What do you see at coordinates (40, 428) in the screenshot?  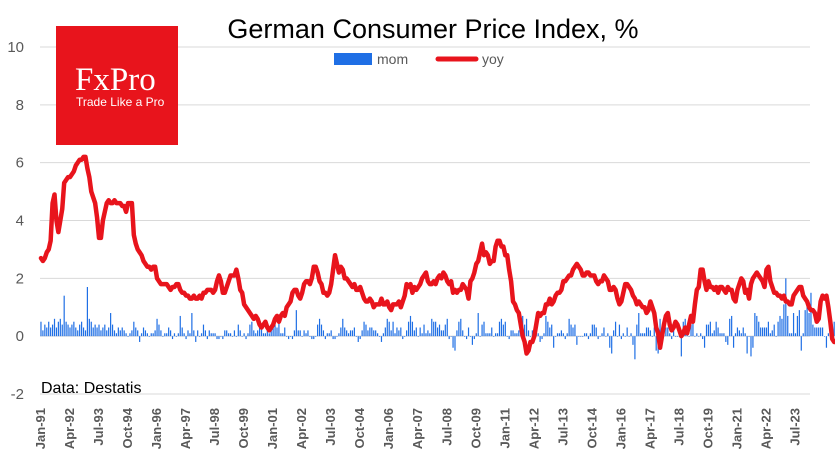 I see `x-tick-label-0: Jan-91` at bounding box center [40, 428].